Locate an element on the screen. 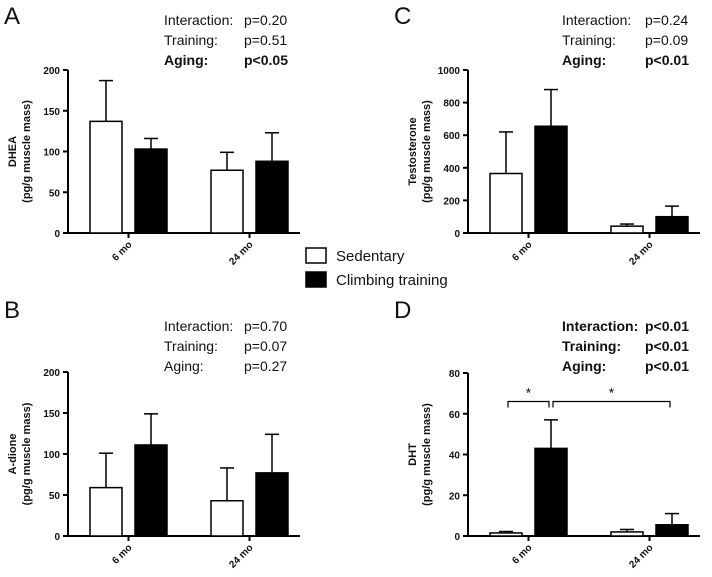 Image resolution: width=712 pixels, height=577 pixels. stat-value: p=0.09 is located at coordinates (666, 40).